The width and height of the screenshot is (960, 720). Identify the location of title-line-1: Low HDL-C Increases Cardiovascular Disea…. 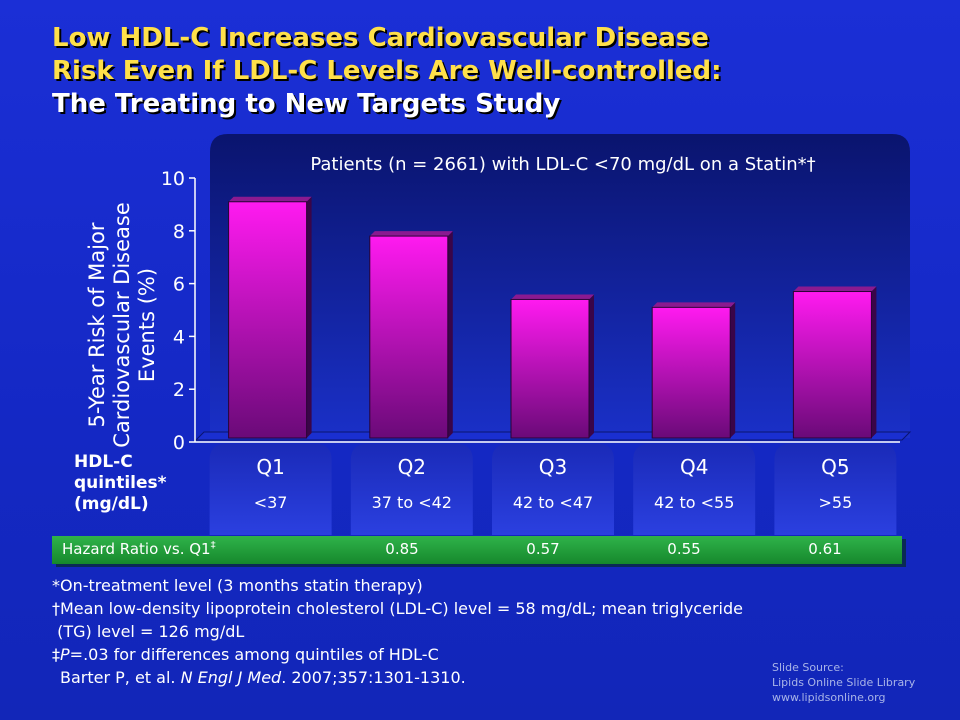
(380, 38).